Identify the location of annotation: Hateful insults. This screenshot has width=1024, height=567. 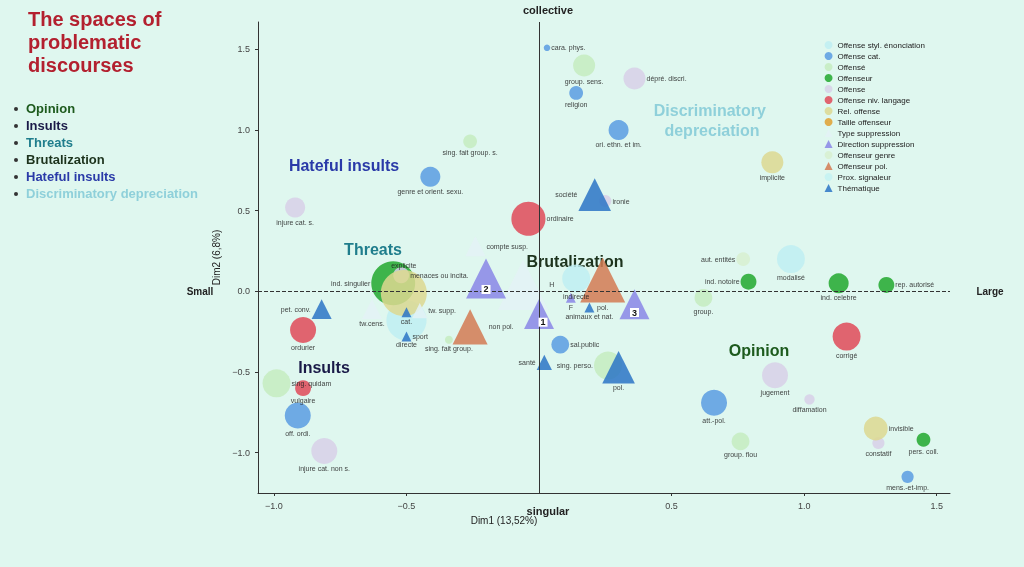
(344, 165).